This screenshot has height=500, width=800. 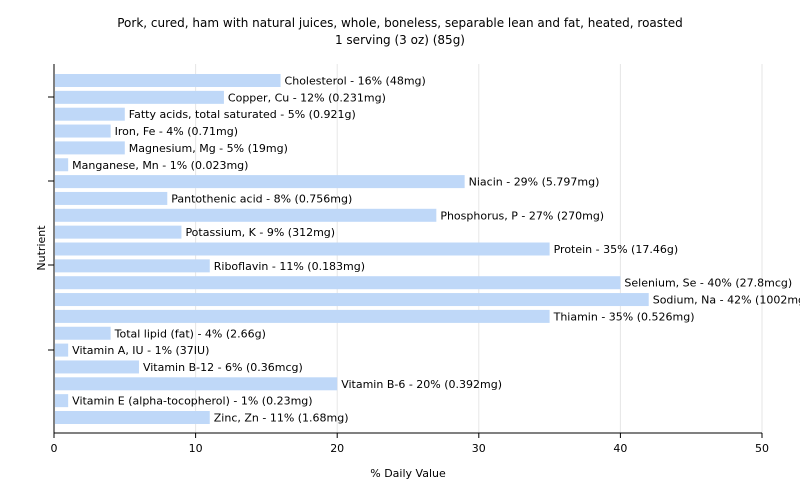 I want to click on bar-label-9: Potassium, K - 9% (312mg), so click(x=260, y=232).